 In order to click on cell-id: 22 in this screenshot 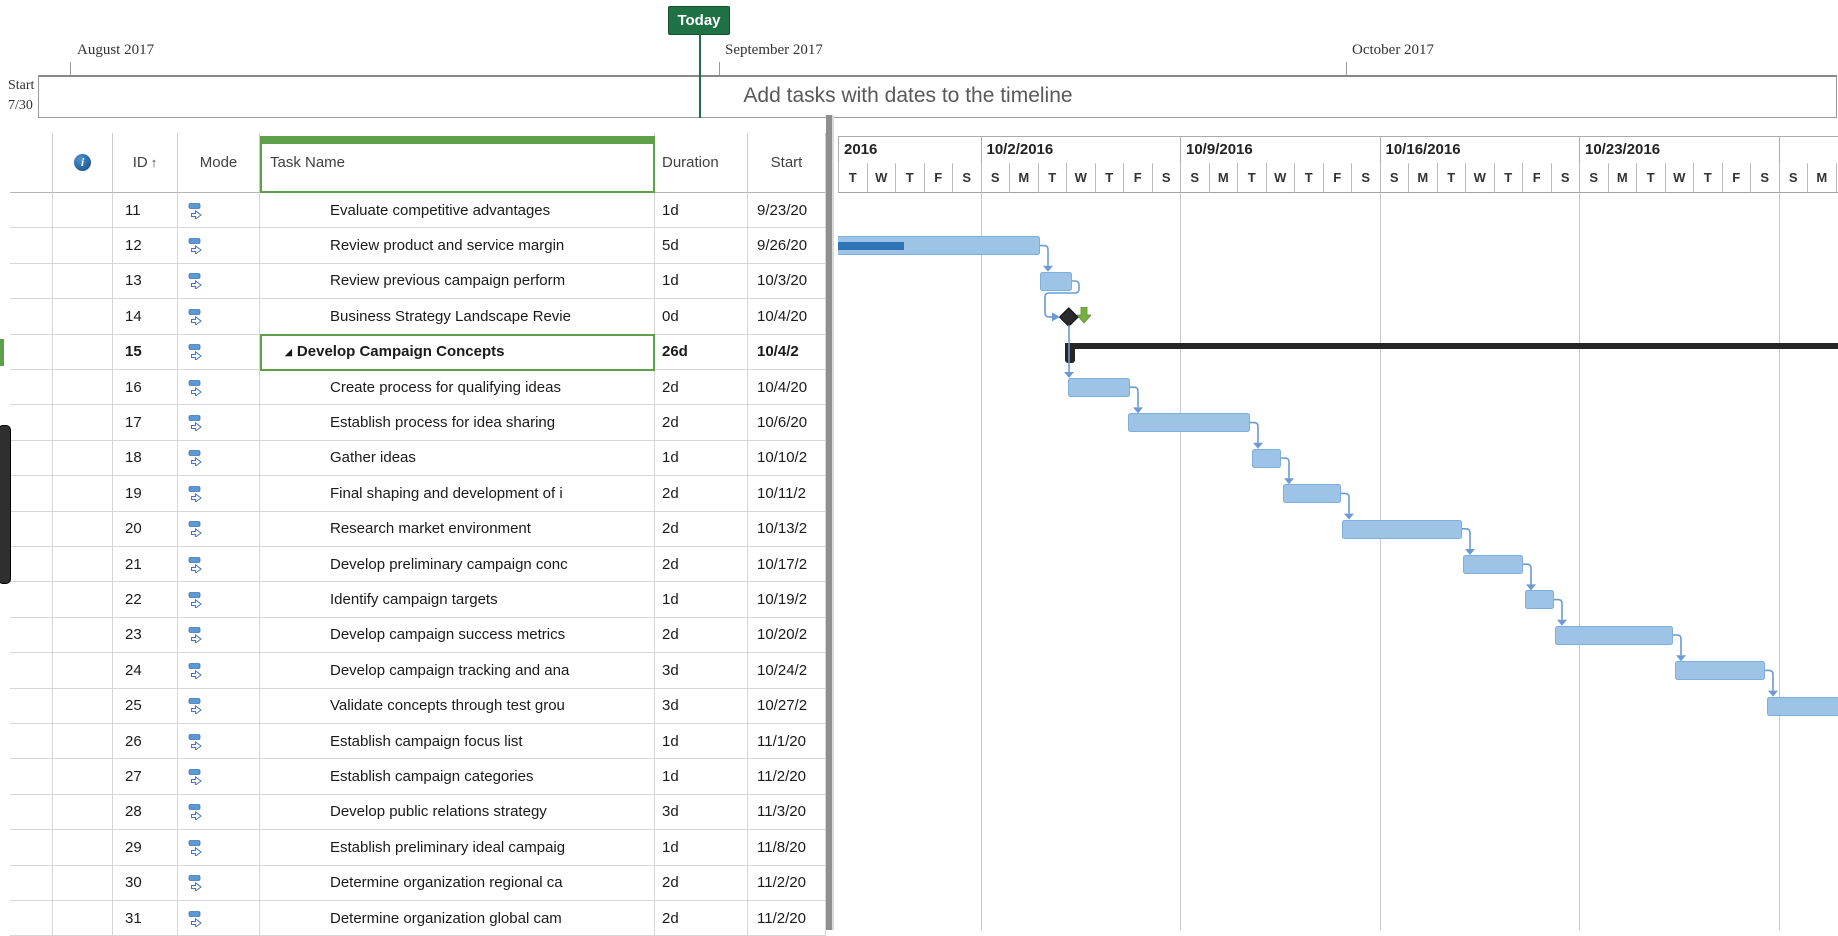, I will do `click(145, 599)`.